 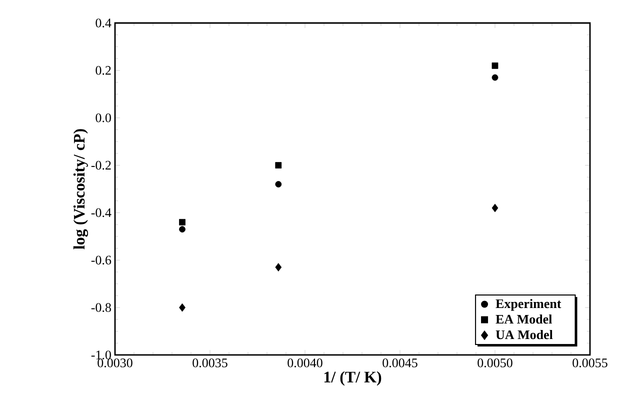 What do you see at coordinates (524, 335) in the screenshot?
I see `legend-label: UA Model` at bounding box center [524, 335].